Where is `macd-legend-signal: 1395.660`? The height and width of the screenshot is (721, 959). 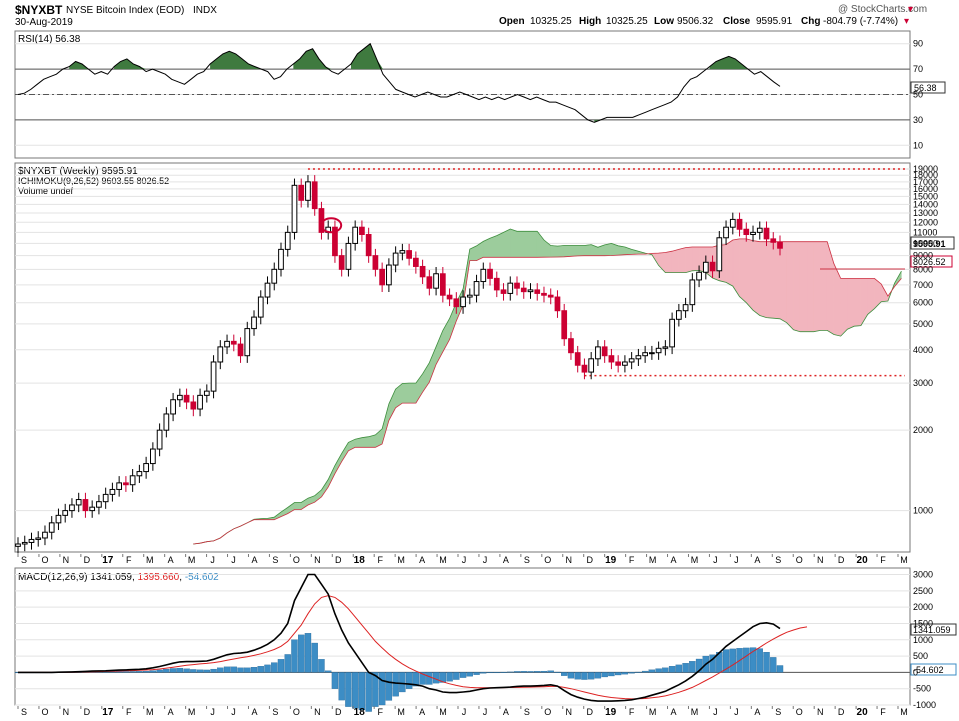 macd-legend-signal: 1395.660 is located at coordinates (159, 577).